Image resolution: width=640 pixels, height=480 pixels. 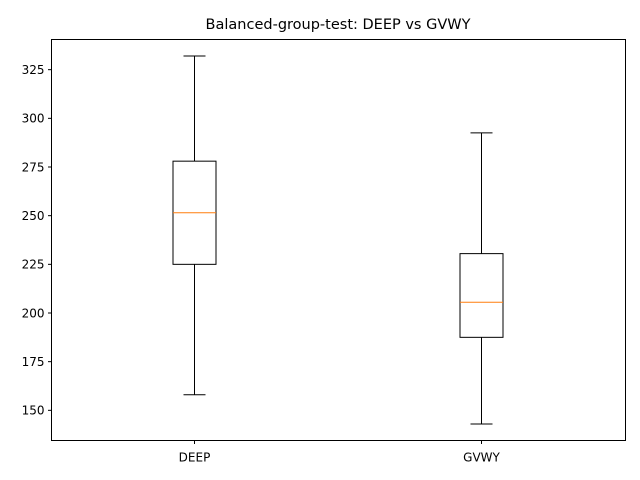 What do you see at coordinates (33, 411) in the screenshot?
I see `y-tick-label: 150` at bounding box center [33, 411].